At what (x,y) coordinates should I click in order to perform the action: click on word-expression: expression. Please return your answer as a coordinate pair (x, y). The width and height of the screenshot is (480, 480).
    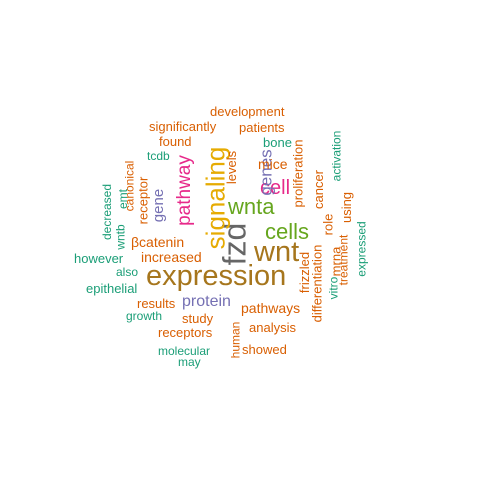
    Looking at the image, I should click on (216, 276).